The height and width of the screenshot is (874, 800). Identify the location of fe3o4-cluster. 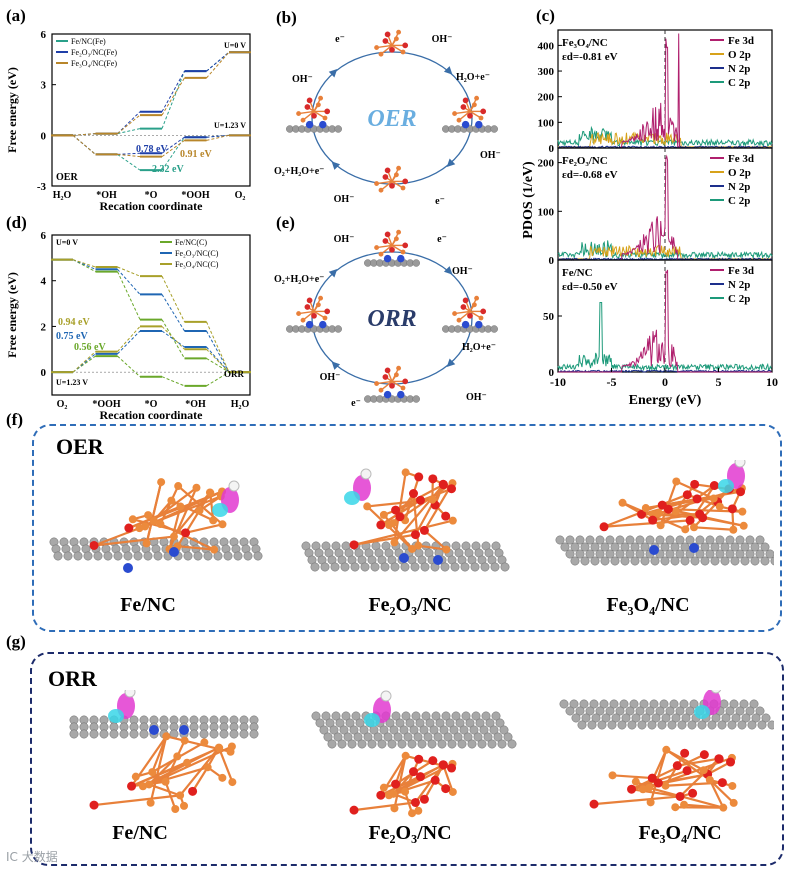
(663, 778).